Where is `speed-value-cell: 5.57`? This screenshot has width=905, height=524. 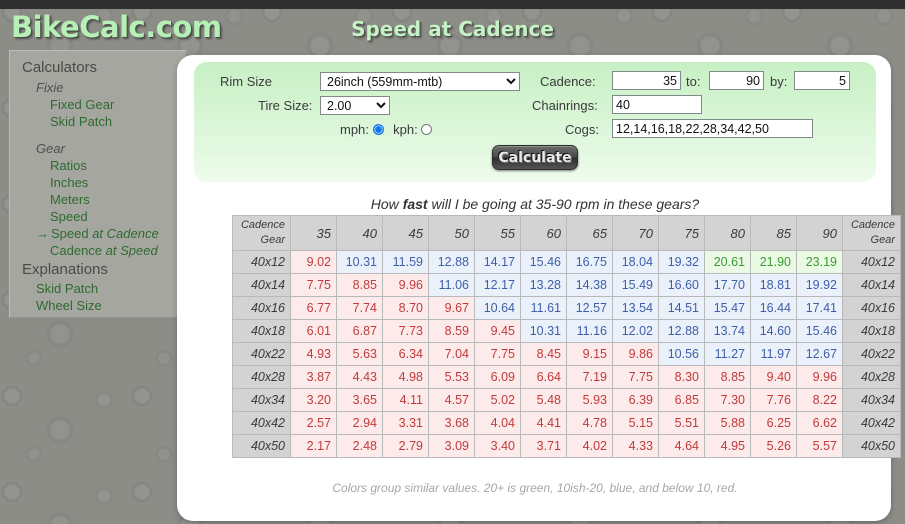 speed-value-cell: 5.57 is located at coordinates (819, 446).